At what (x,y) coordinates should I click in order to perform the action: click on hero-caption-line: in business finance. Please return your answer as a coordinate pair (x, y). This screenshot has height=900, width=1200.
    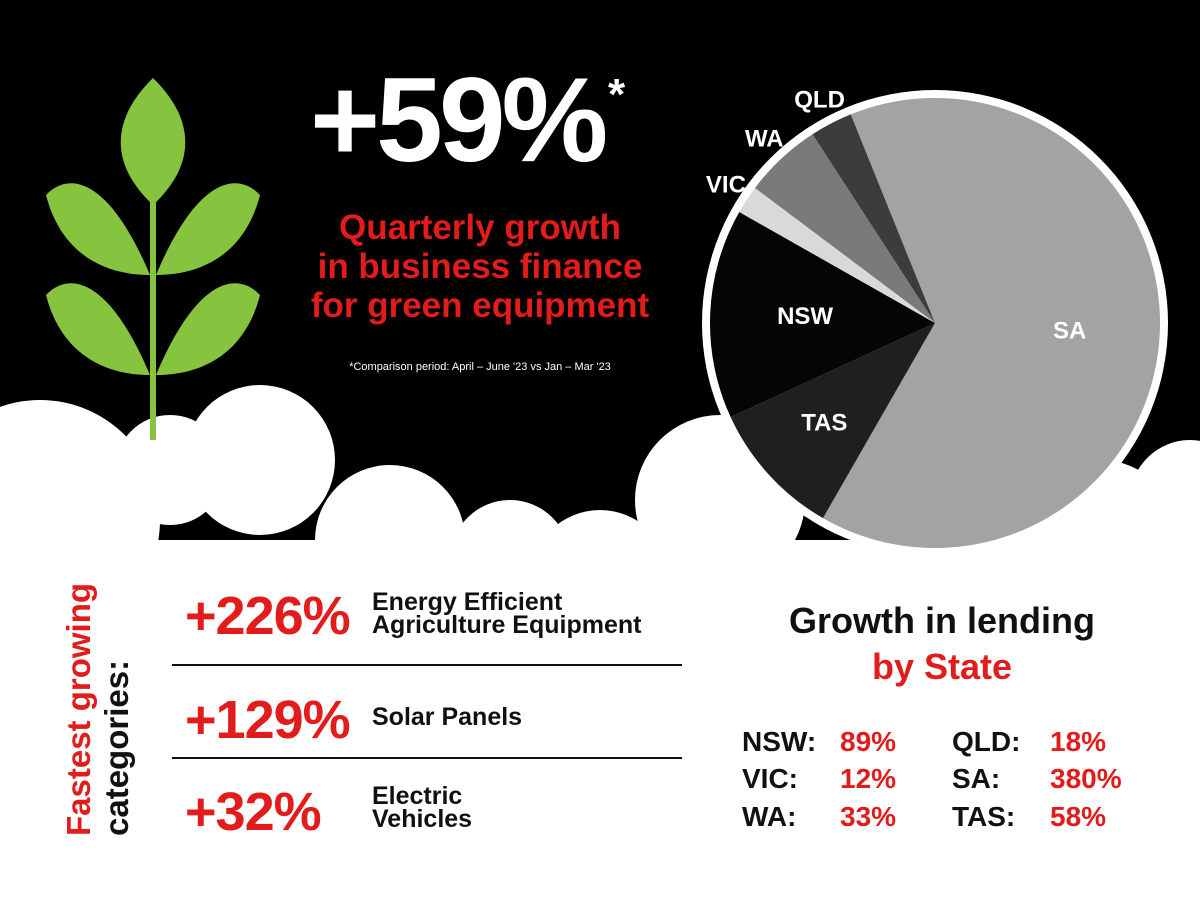
    Looking at the image, I should click on (480, 266).